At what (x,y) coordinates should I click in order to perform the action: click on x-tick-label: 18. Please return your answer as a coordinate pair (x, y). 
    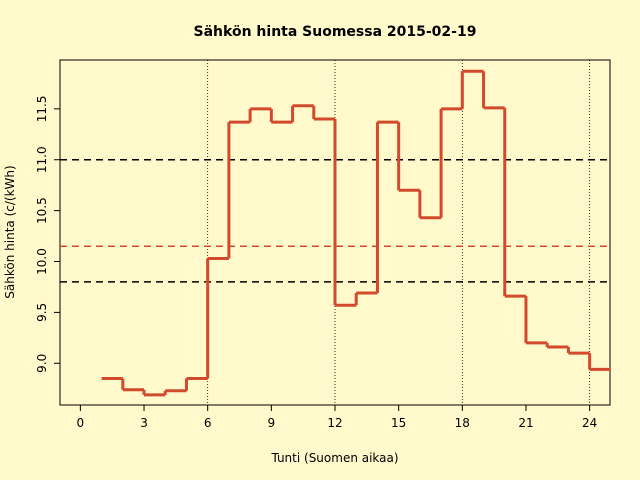
    Looking at the image, I should click on (462, 423).